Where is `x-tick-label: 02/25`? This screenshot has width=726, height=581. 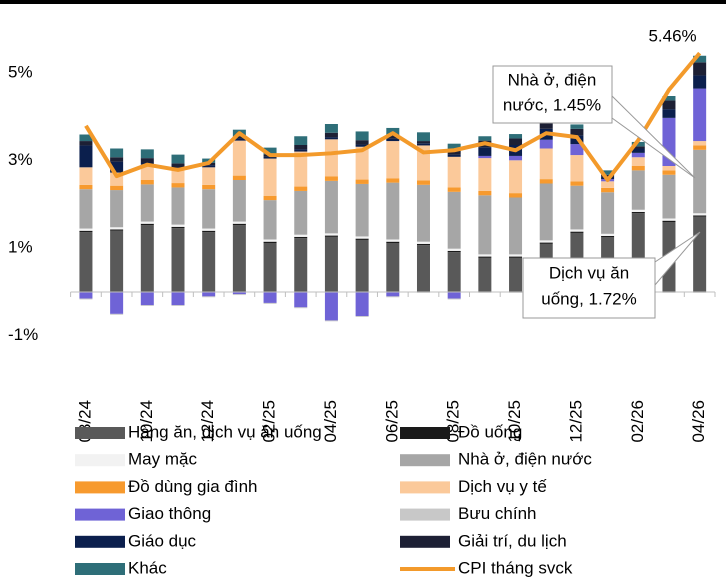 x-tick-label: 02/25 is located at coordinates (269, 421).